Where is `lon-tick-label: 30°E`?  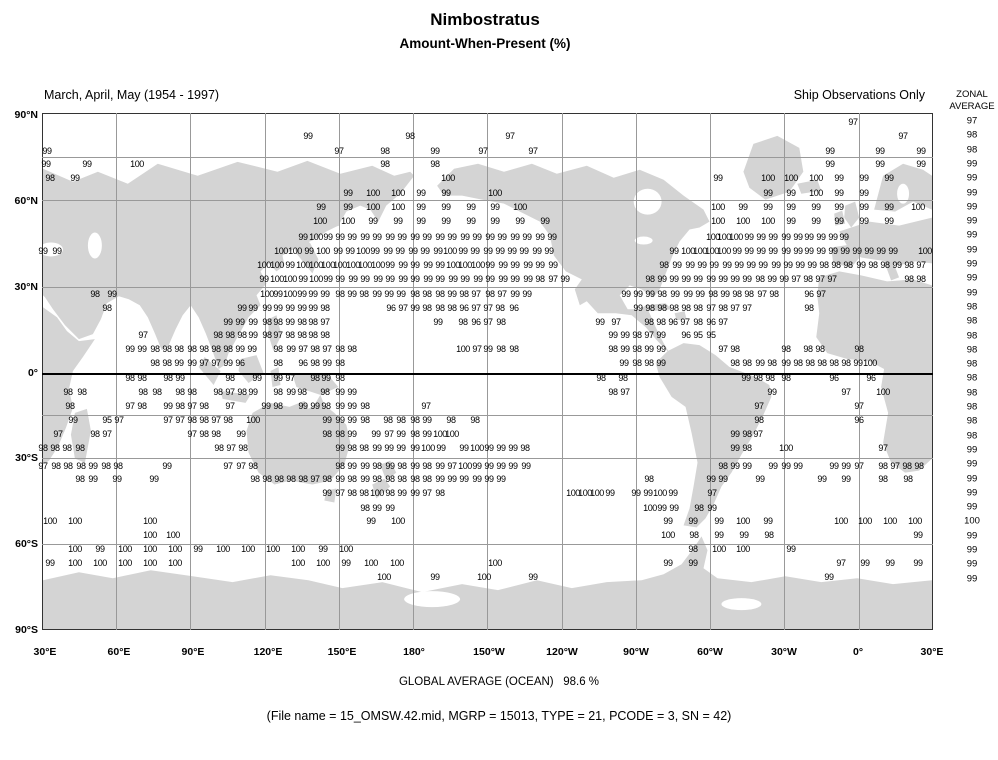
lon-tick-label: 30°E is located at coordinates (932, 652).